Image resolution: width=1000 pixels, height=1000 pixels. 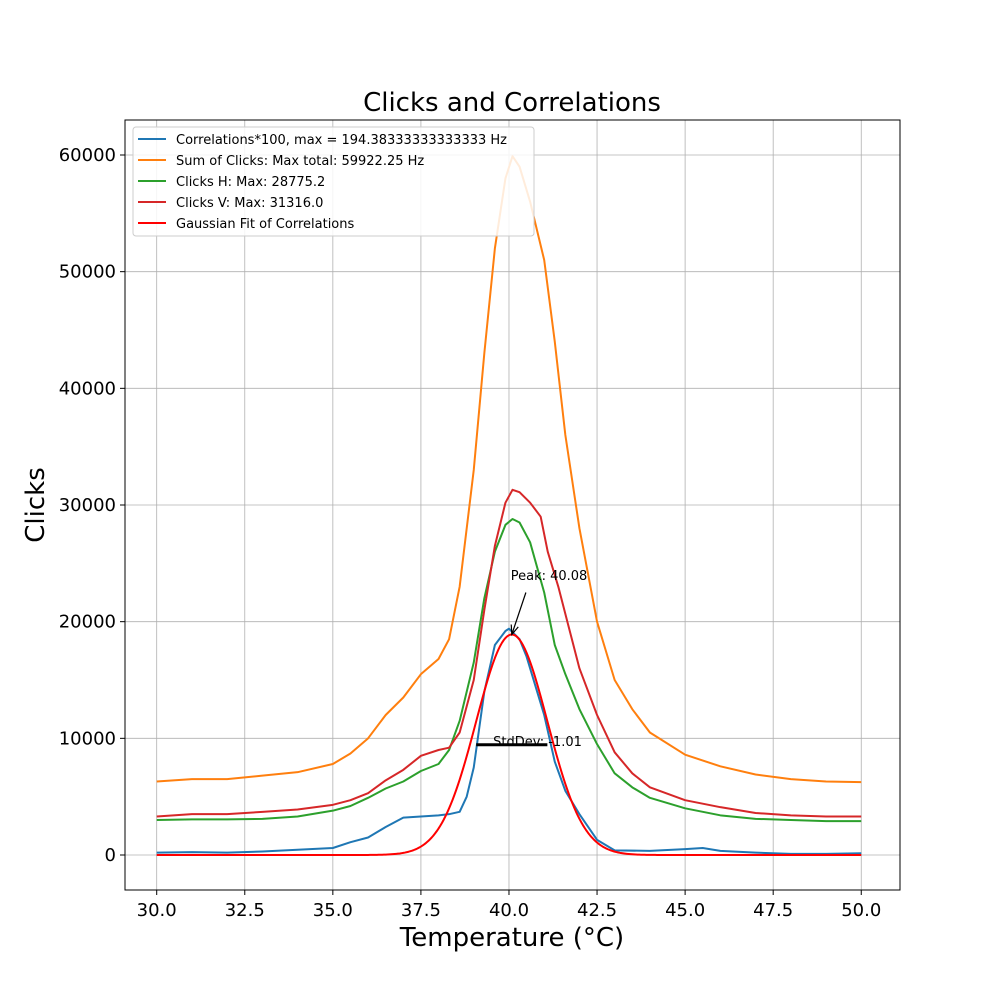 I want to click on x-tick-label: 32.5, so click(x=245, y=910).